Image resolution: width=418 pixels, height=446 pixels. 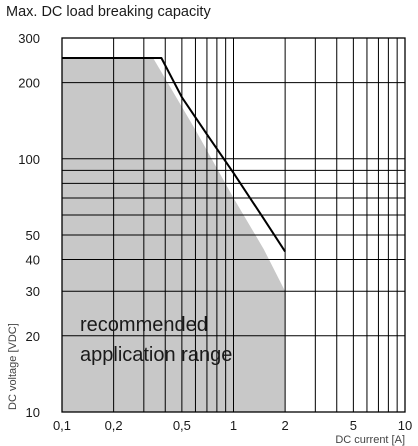 What do you see at coordinates (33, 291) in the screenshot?
I see `y-tick-label: 30` at bounding box center [33, 291].